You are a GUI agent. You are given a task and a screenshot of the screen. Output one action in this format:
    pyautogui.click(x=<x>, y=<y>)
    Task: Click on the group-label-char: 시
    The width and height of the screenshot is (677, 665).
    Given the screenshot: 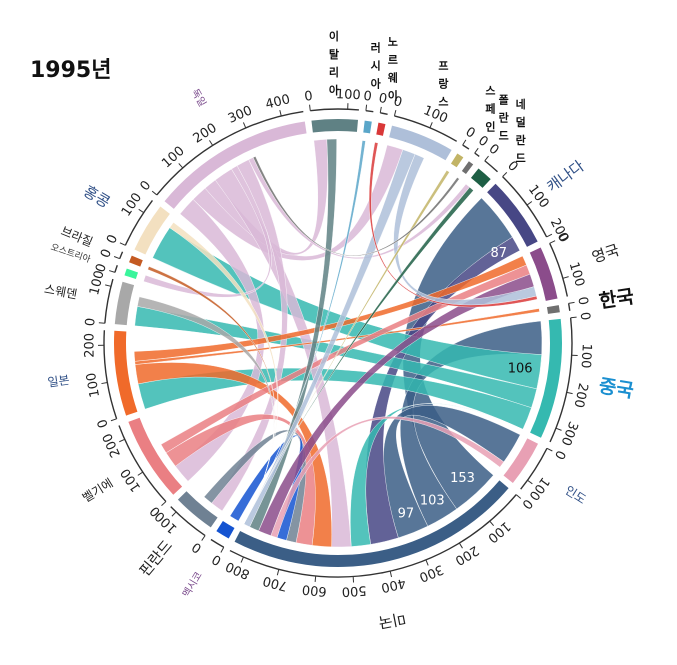 What is the action you would take?
    pyautogui.click(x=376, y=66)
    